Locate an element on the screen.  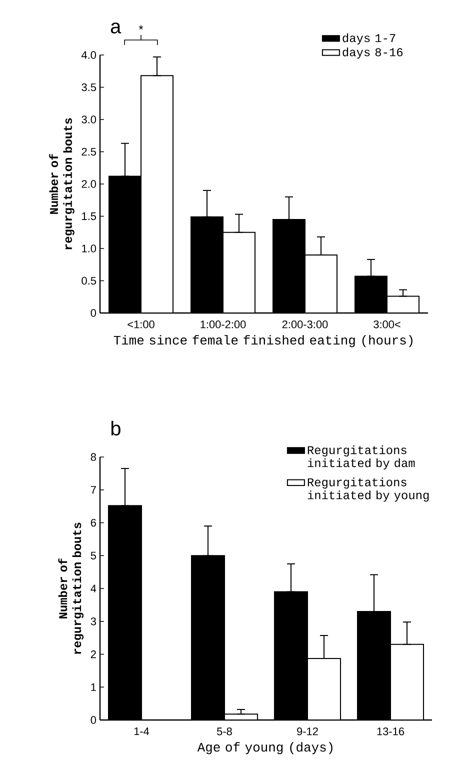
x-tick-label: 13-16 is located at coordinates (390, 732).